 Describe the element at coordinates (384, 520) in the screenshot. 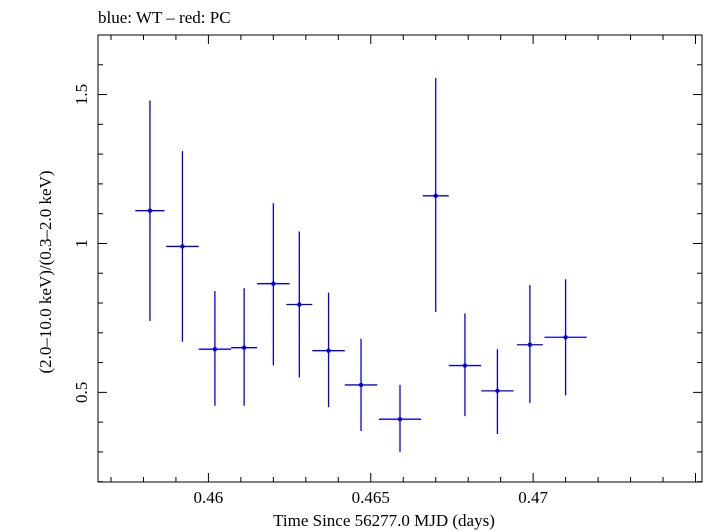

I see `x-axis-label: Time Since 56277.0 MJD (days)` at that location.